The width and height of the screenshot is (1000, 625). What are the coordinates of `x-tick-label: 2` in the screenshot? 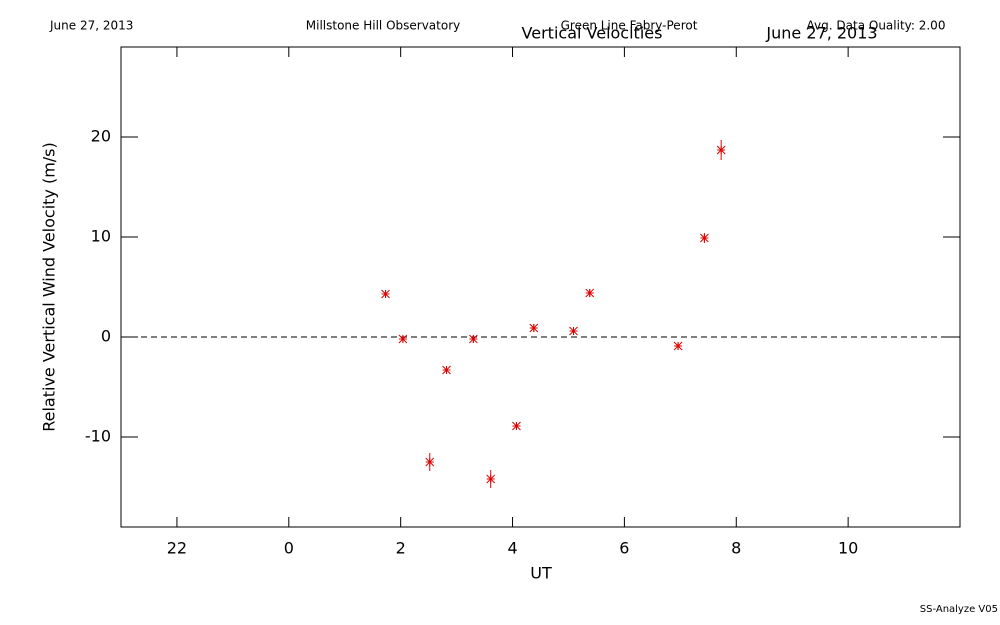 It's located at (401, 548).